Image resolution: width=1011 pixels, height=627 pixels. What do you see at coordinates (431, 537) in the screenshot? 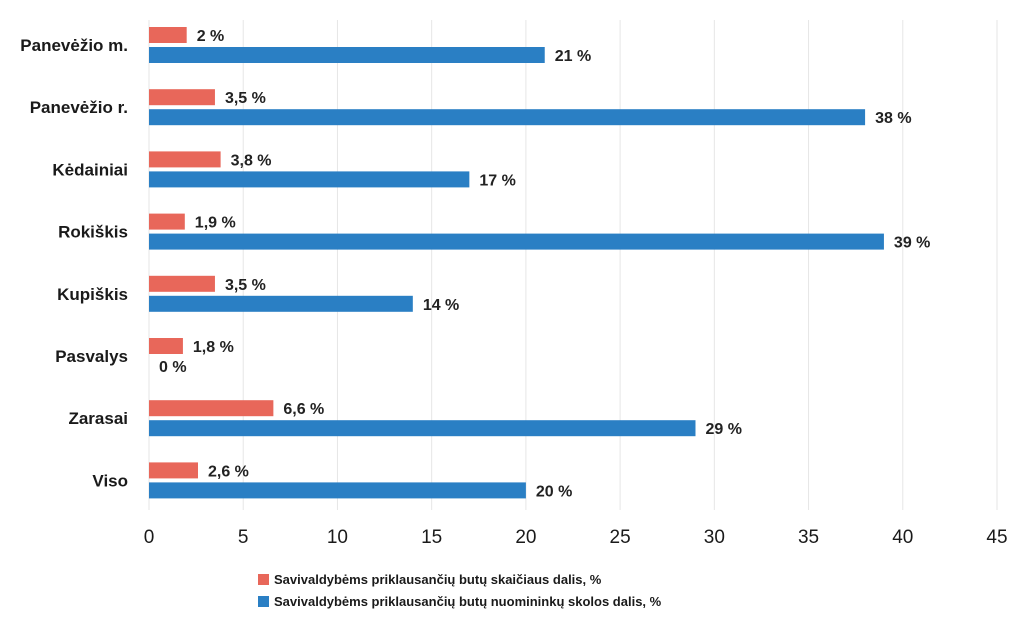
I see `x-tick-label: 15` at bounding box center [431, 537].